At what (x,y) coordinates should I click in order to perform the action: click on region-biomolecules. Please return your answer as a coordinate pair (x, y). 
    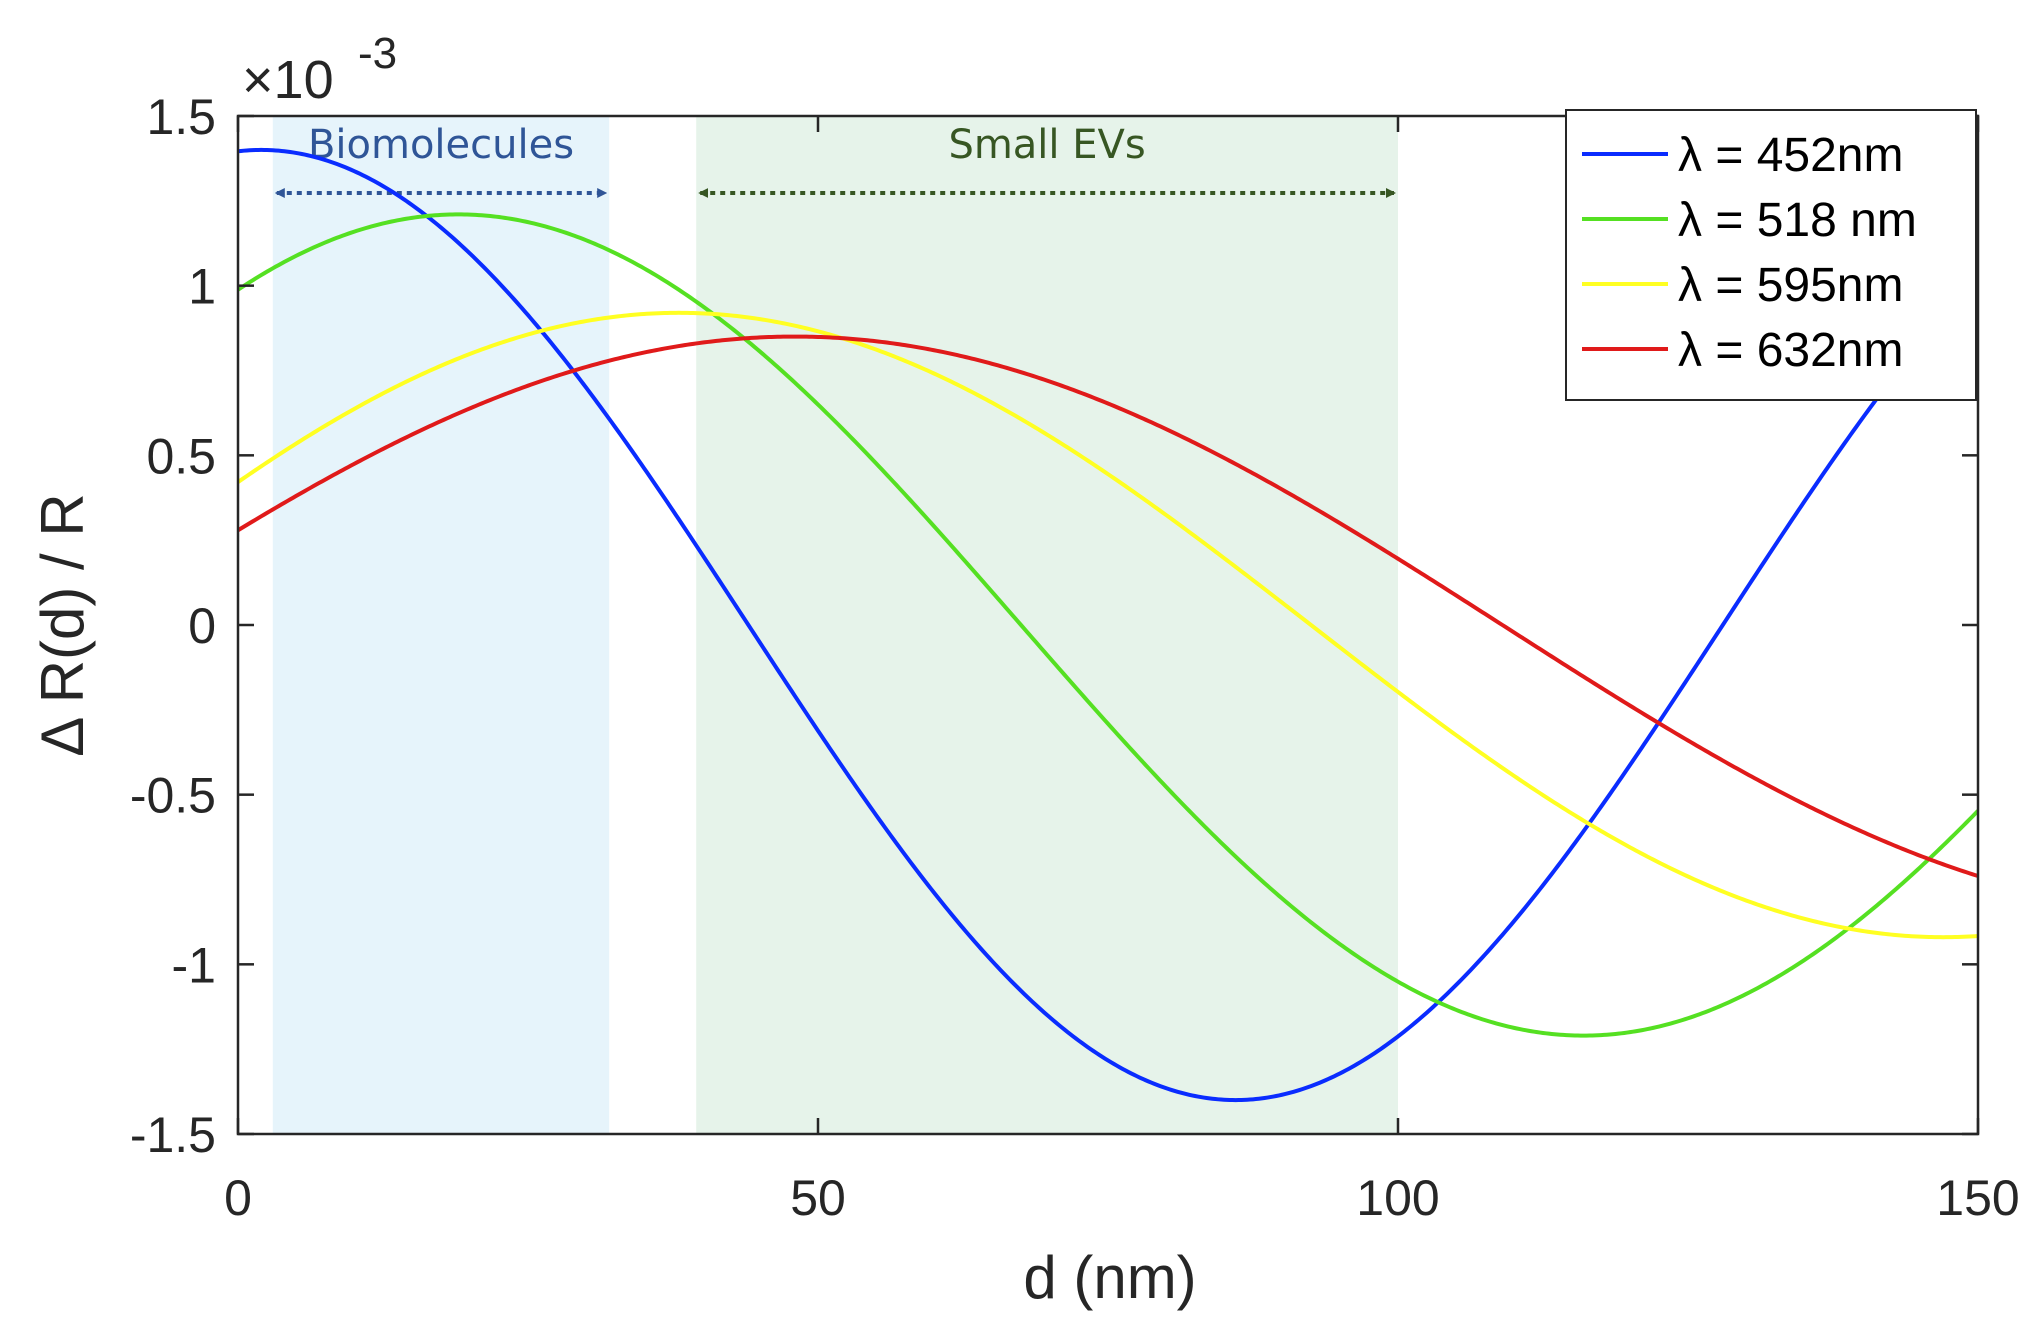
    Looking at the image, I should click on (441, 625).